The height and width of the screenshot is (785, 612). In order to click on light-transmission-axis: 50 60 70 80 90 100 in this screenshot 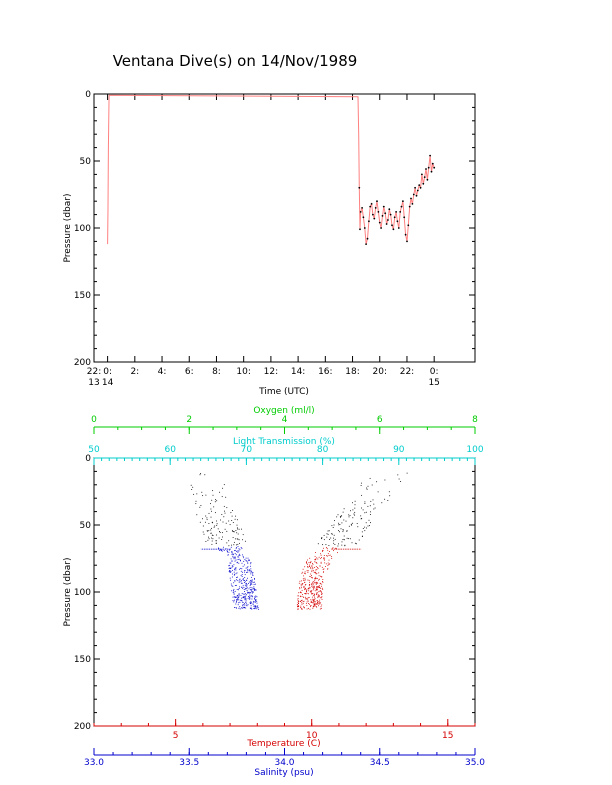, I will do `click(286, 455)`.